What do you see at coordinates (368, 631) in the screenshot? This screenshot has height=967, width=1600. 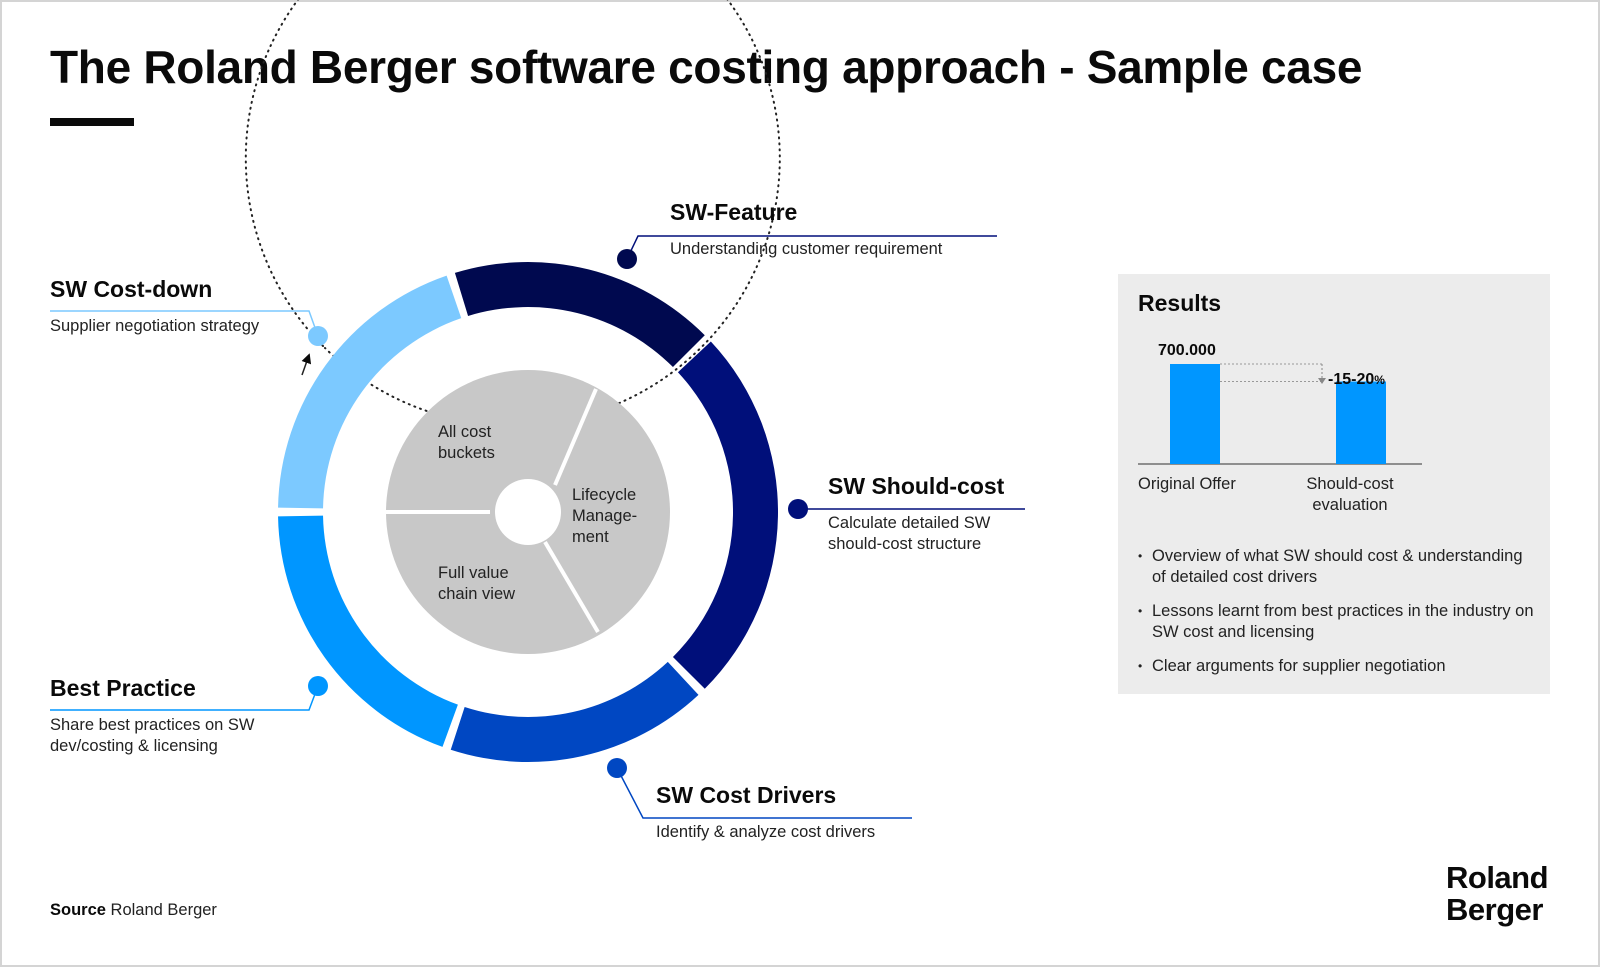 I see `ring-segment-best-practice` at bounding box center [368, 631].